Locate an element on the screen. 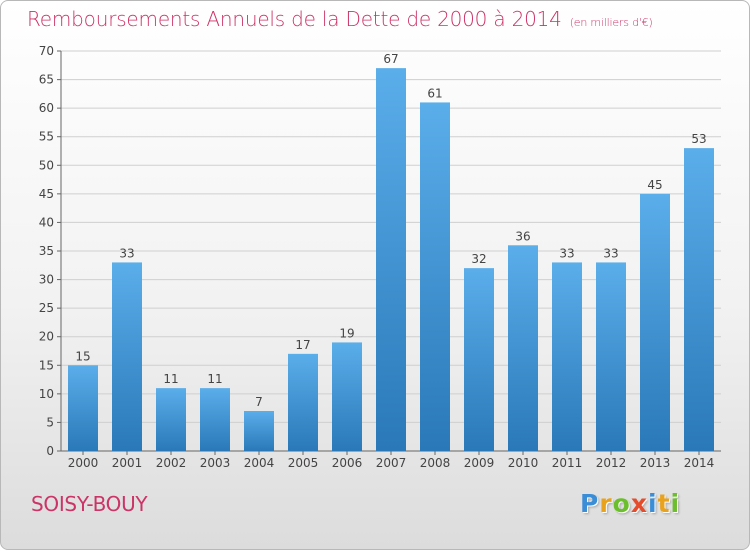 Image resolution: width=750 pixels, height=550 pixels. y-tick-label: 5 is located at coordinates (50, 422).